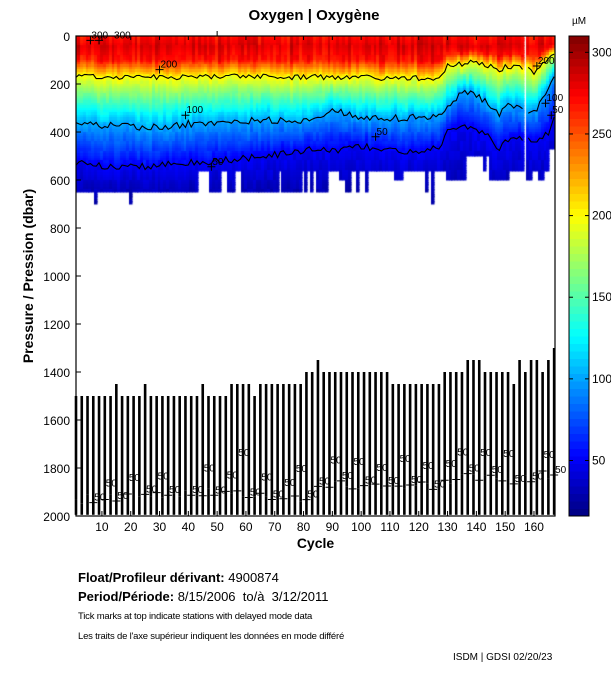 The width and height of the screenshot is (611, 675). I want to click on colorbar-tick-label: 150, so click(601, 297).